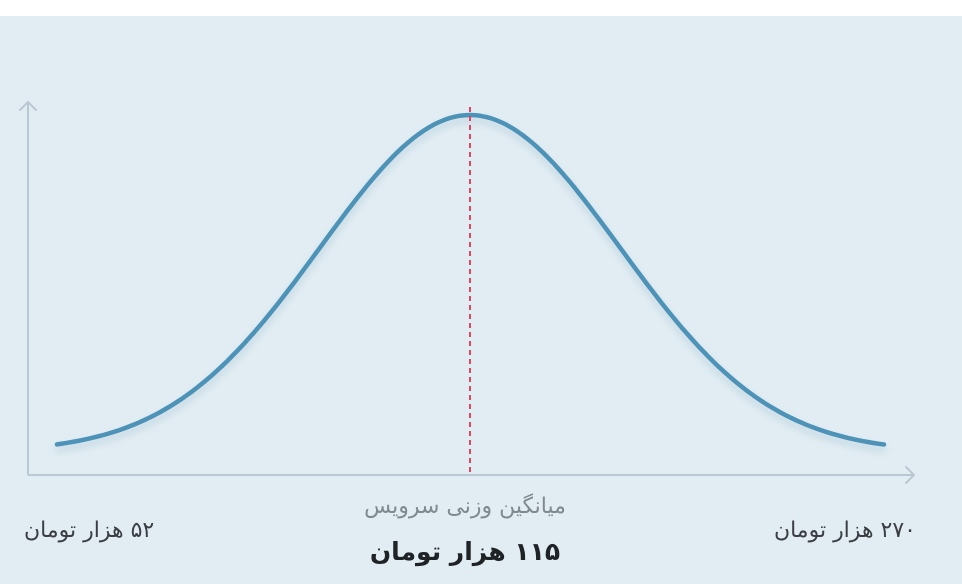 The width and height of the screenshot is (962, 584). I want to click on mean-caption: میانگین وزنی سرویس, so click(465, 506).